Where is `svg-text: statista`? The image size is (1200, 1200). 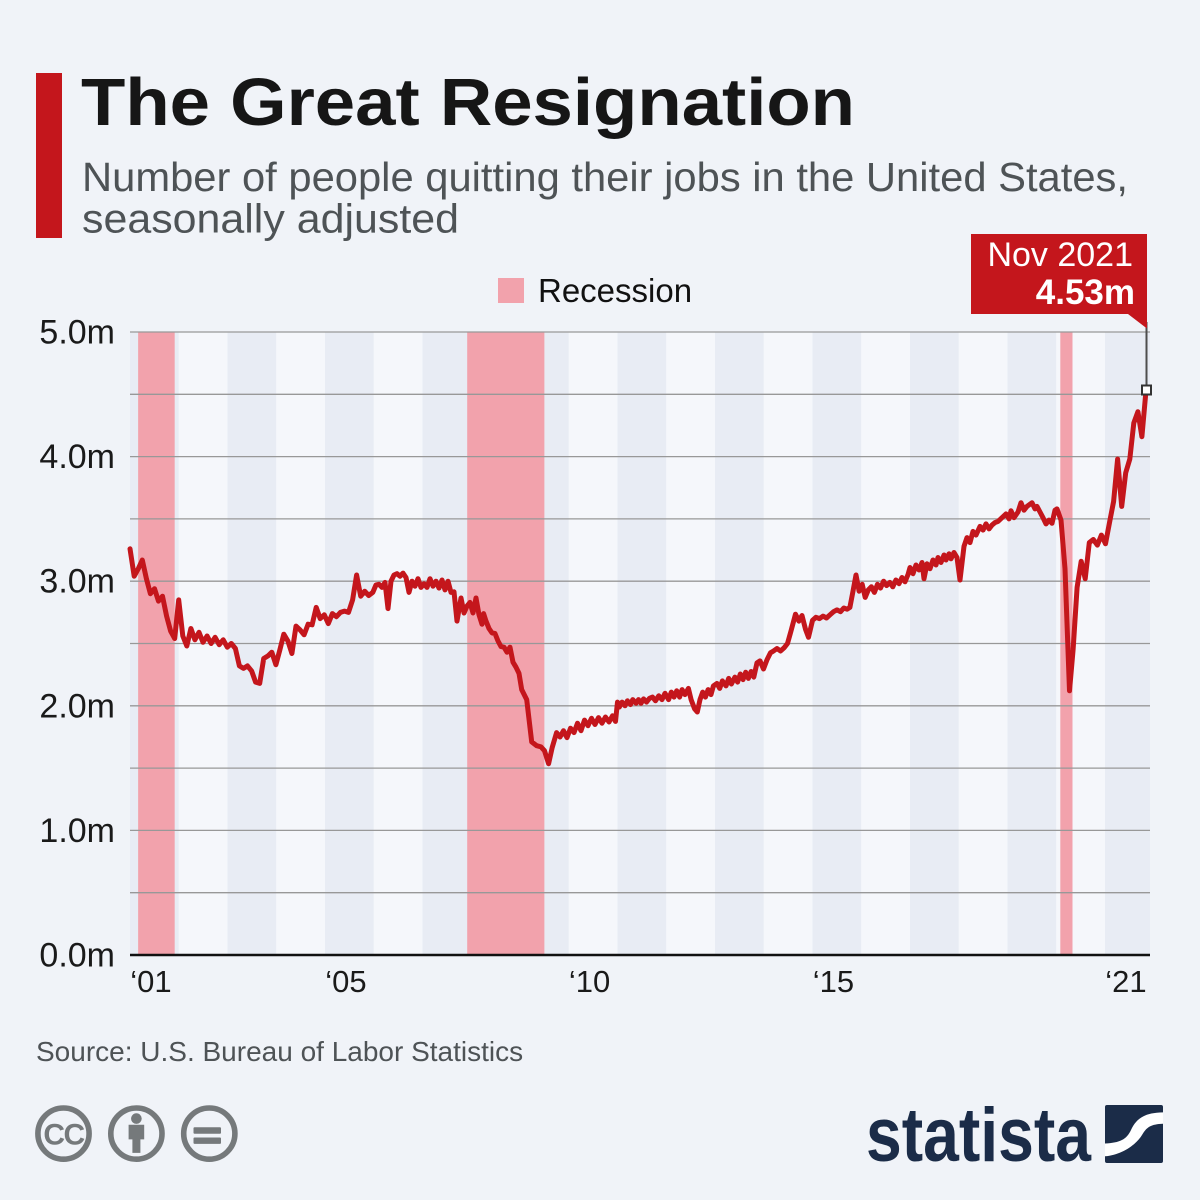
svg-text: statista is located at coordinates (979, 1135).